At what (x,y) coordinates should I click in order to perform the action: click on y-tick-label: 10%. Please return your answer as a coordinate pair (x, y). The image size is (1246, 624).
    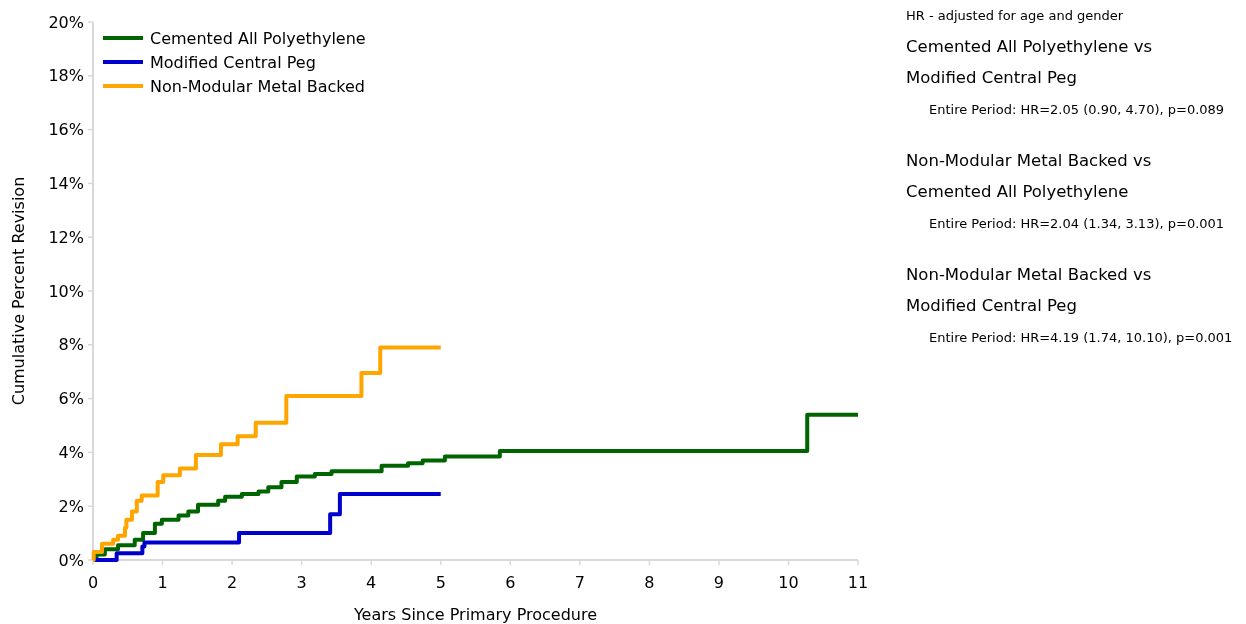
    Looking at the image, I should click on (66, 291).